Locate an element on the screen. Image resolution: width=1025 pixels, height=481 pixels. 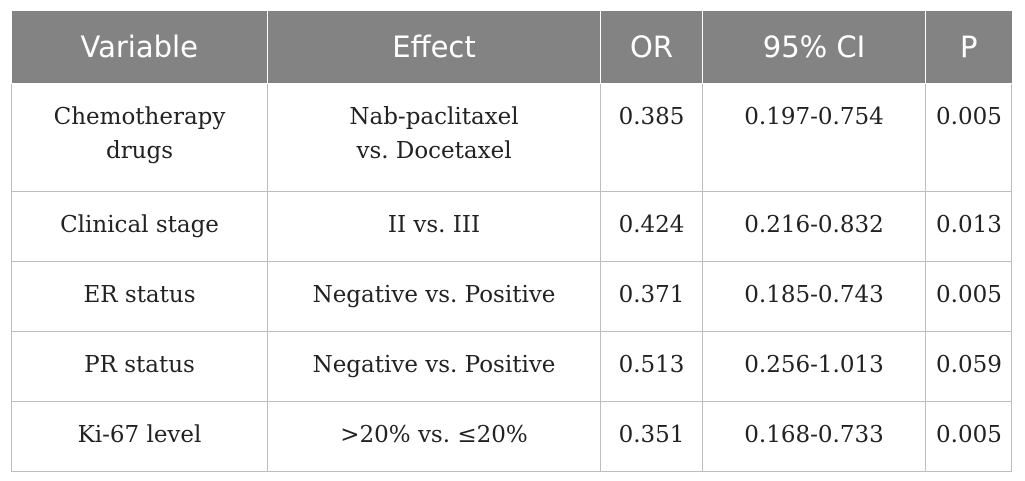
cell-ci: 0.197-0.754 is located at coordinates (814, 137).